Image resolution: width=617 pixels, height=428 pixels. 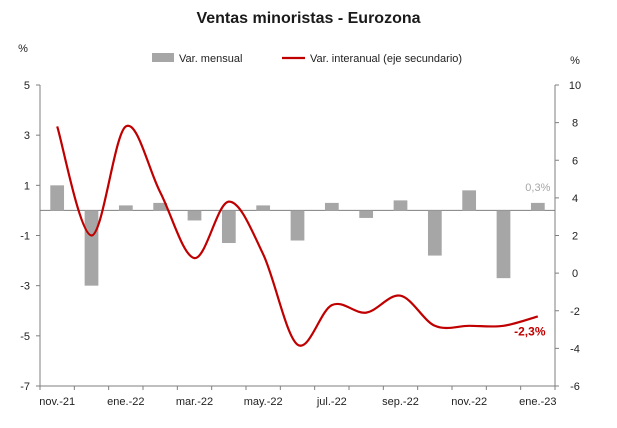 I want to click on right-axis-unit: %, so click(x=575, y=61).